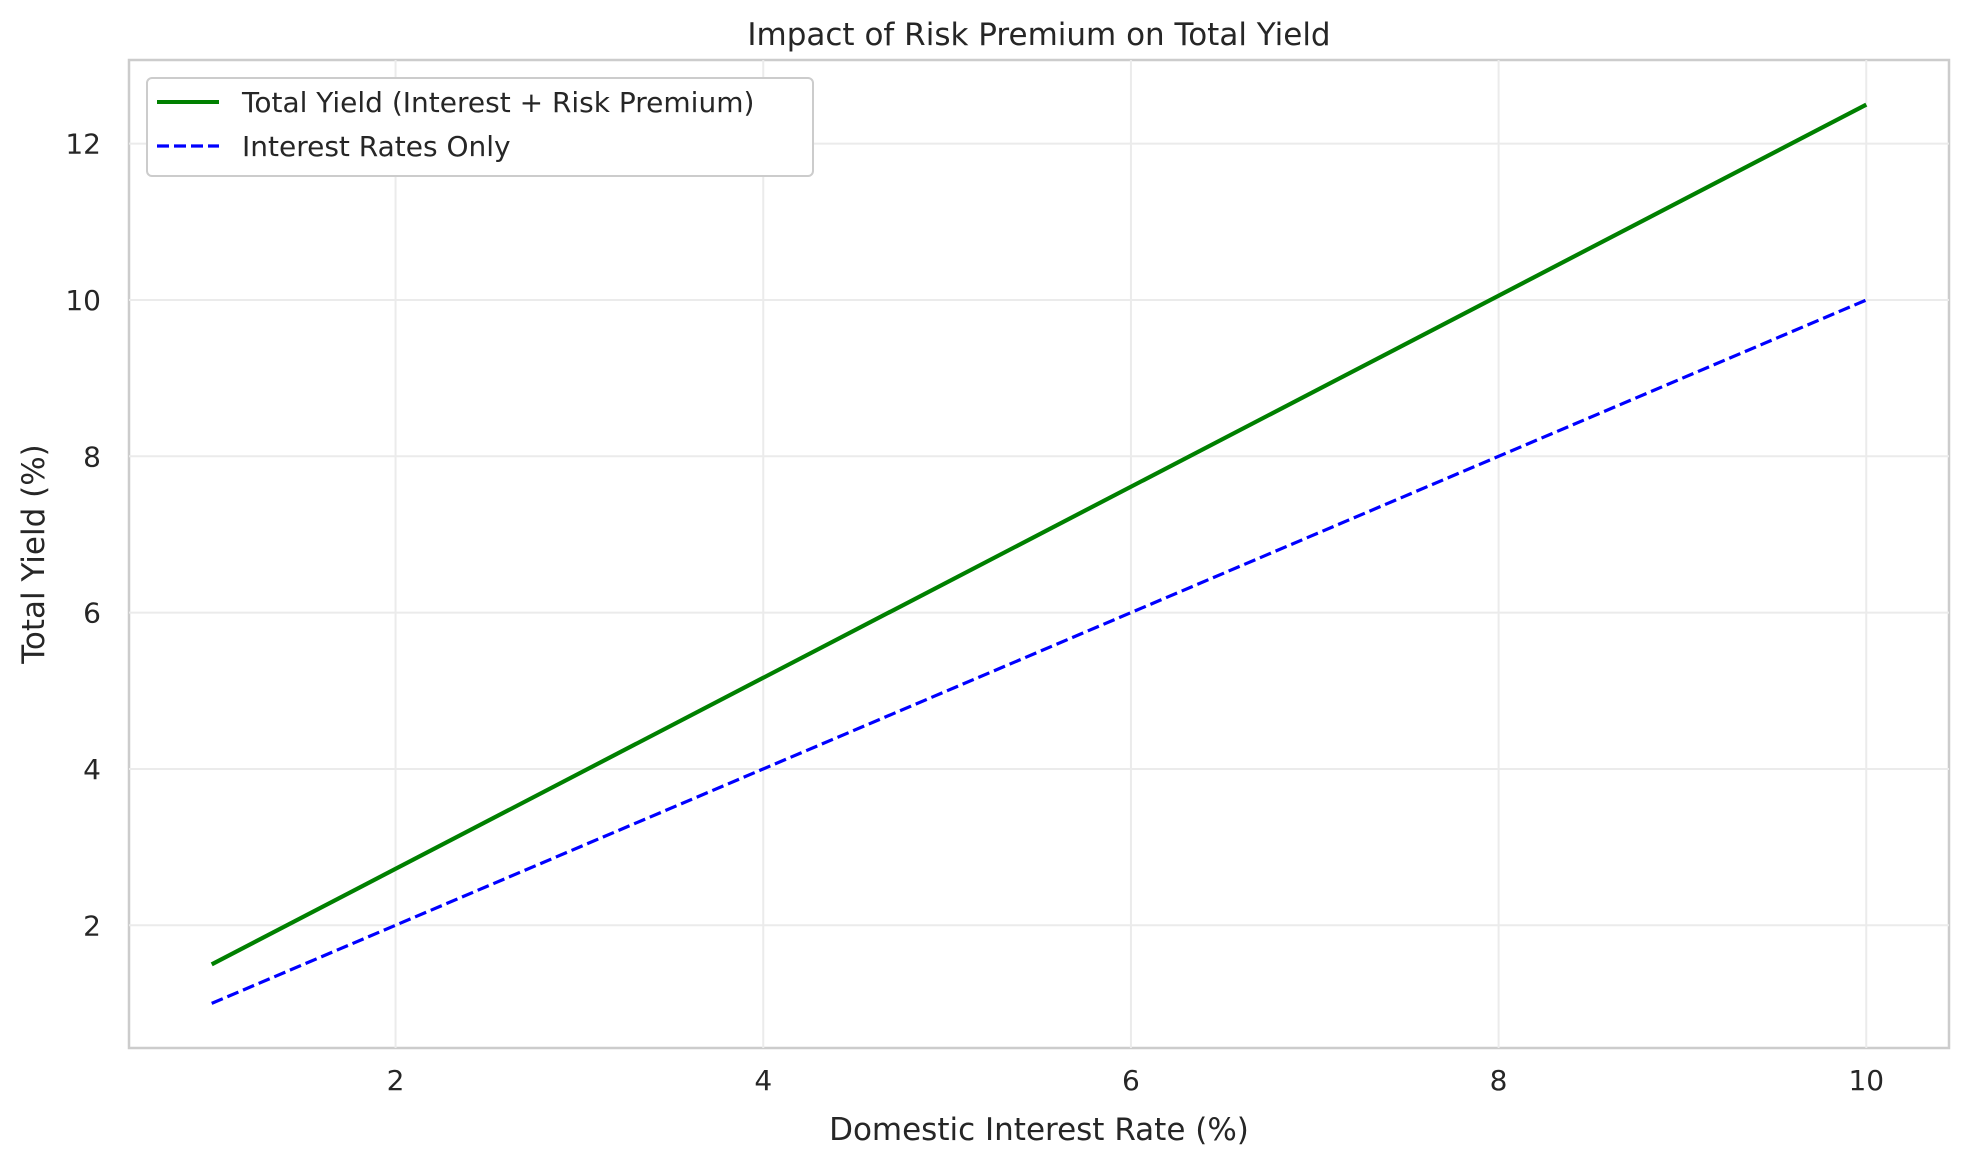  Describe the element at coordinates (1131, 1080) in the screenshot. I see `x-tick-label-6: 6` at that location.